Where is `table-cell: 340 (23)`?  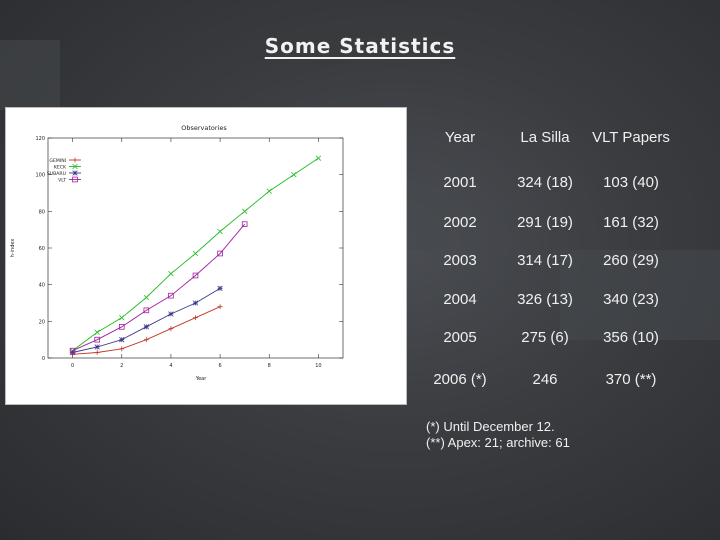
table-cell: 340 (23) is located at coordinates (631, 299).